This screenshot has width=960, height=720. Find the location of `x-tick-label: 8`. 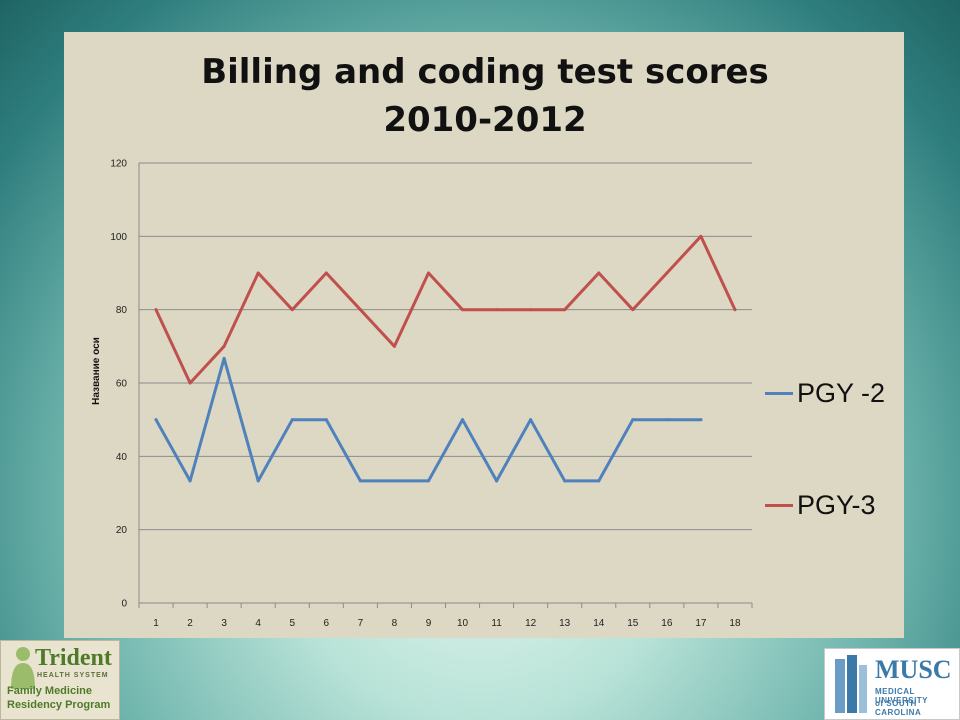

x-tick-label: 8 is located at coordinates (395, 623).